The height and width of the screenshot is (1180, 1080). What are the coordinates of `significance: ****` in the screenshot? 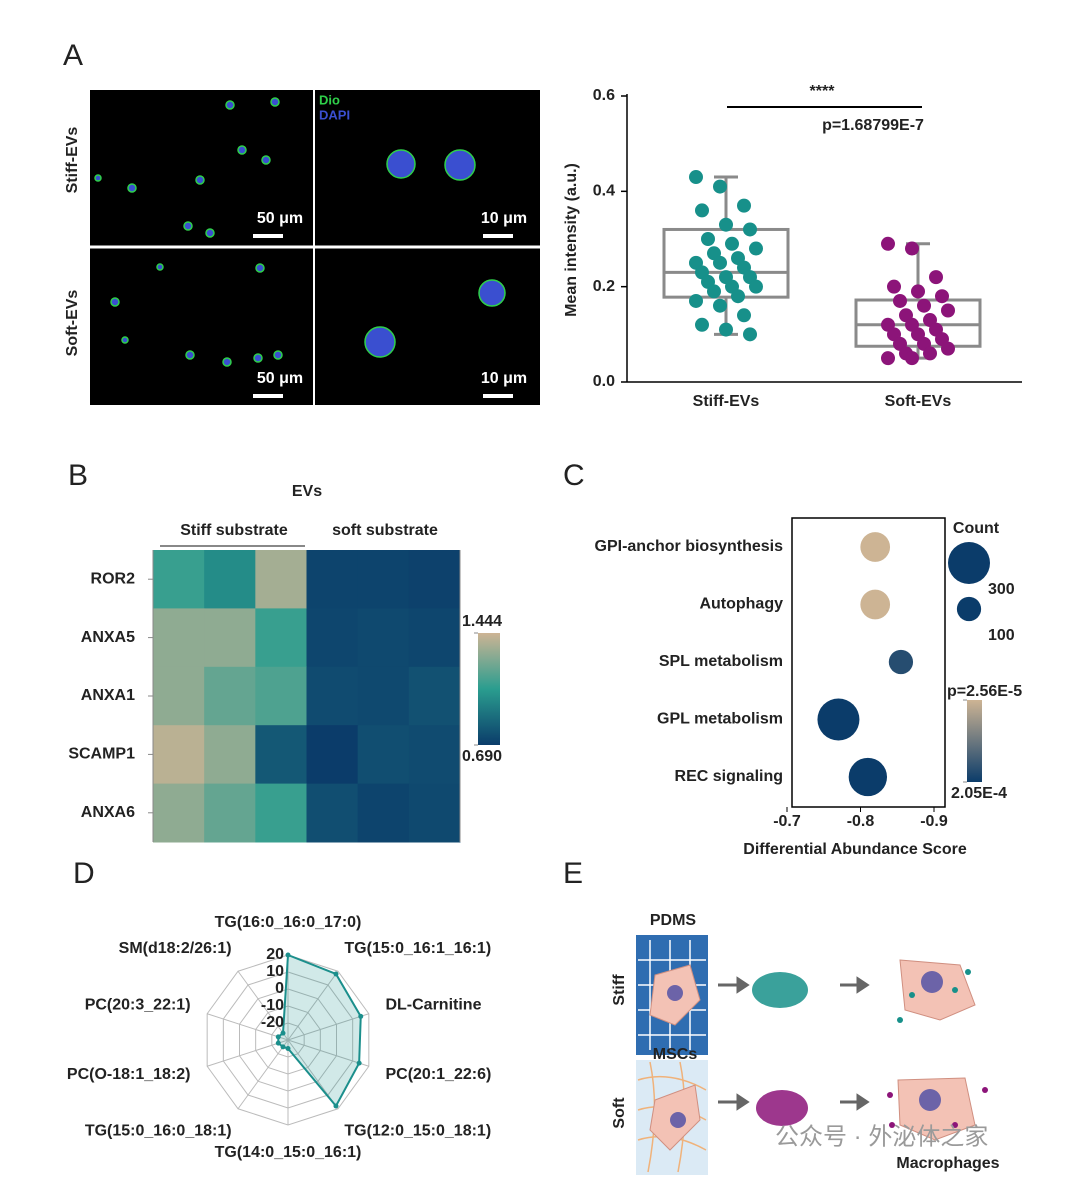 It's located at (823, 91).